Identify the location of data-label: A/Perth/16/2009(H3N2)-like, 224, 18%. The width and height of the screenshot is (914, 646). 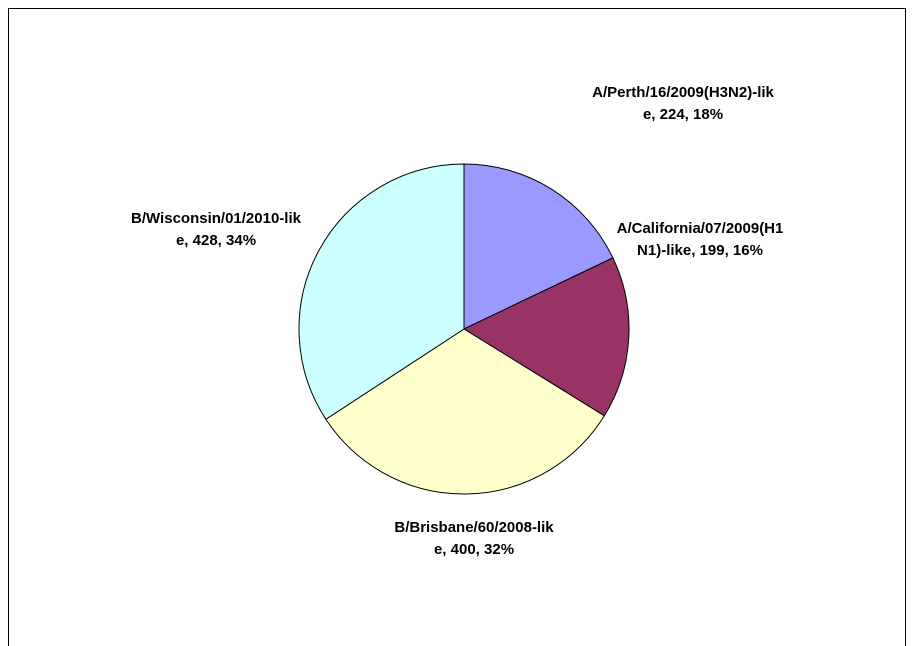
(683, 103).